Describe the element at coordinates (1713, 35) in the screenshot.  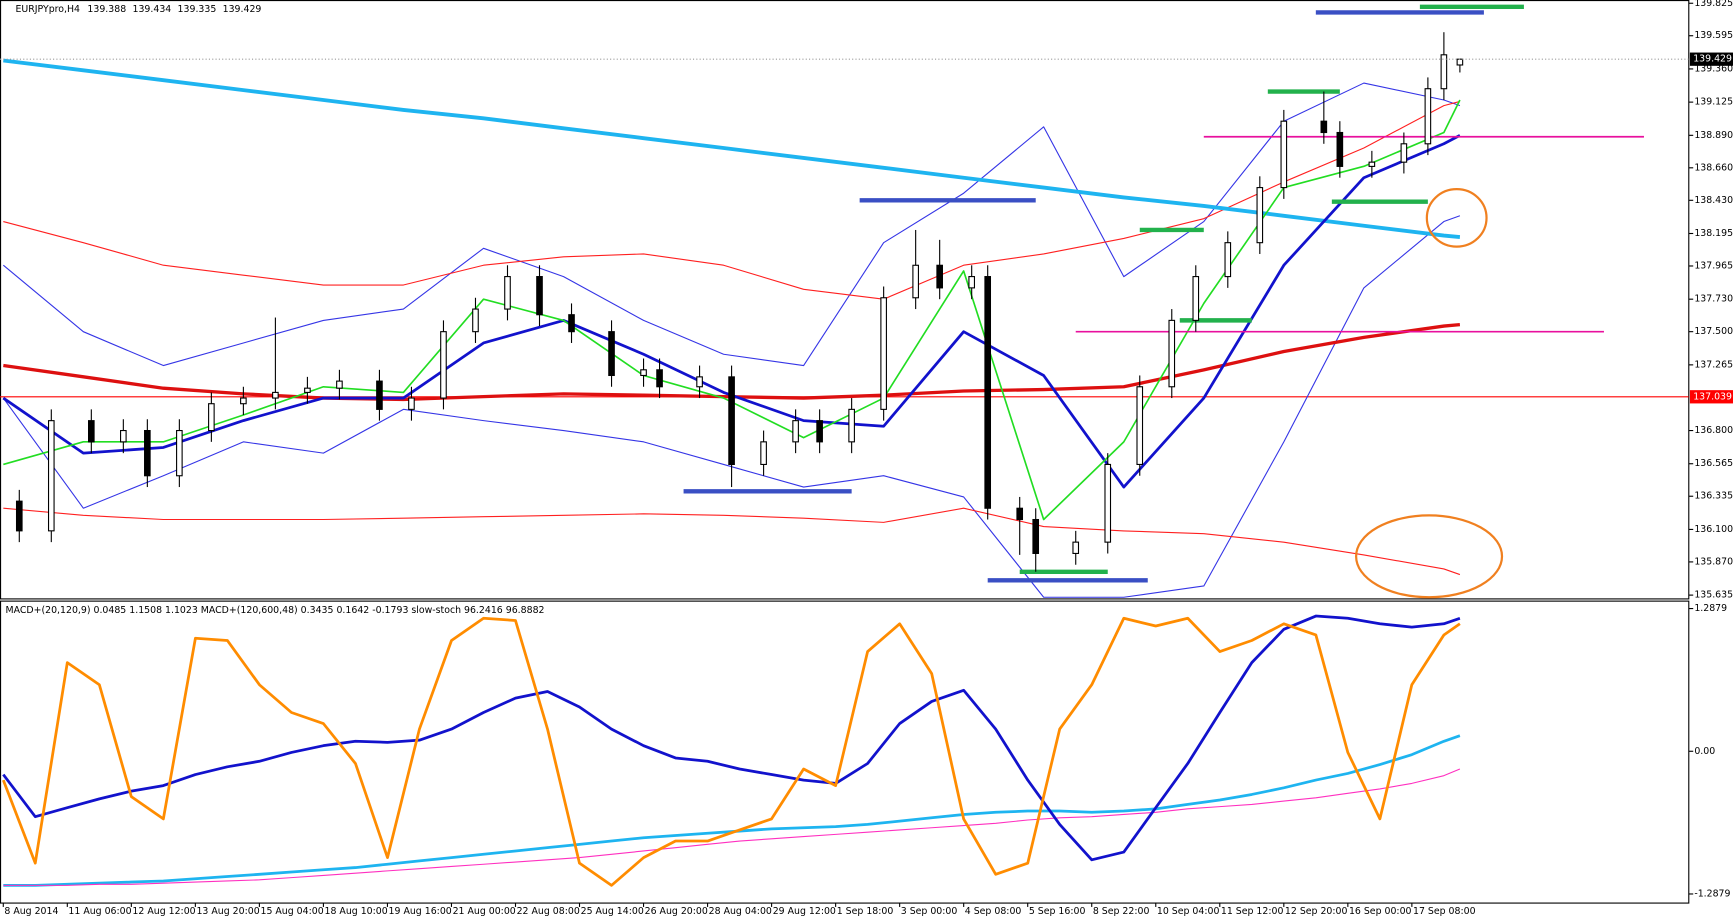
I see `y-tick-label: 139.595` at that location.